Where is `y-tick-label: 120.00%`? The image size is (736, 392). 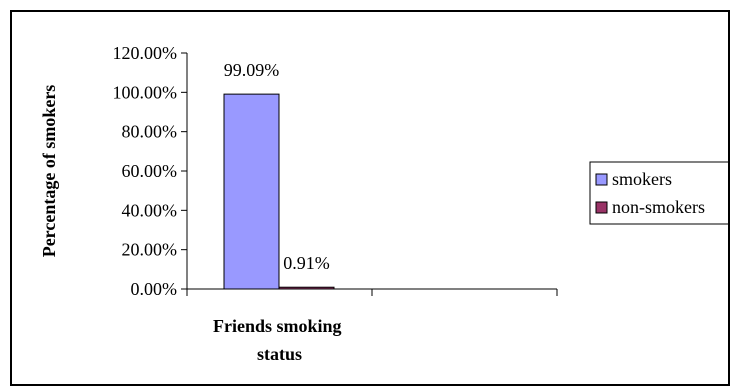 y-tick-label: 120.00% is located at coordinates (145, 53).